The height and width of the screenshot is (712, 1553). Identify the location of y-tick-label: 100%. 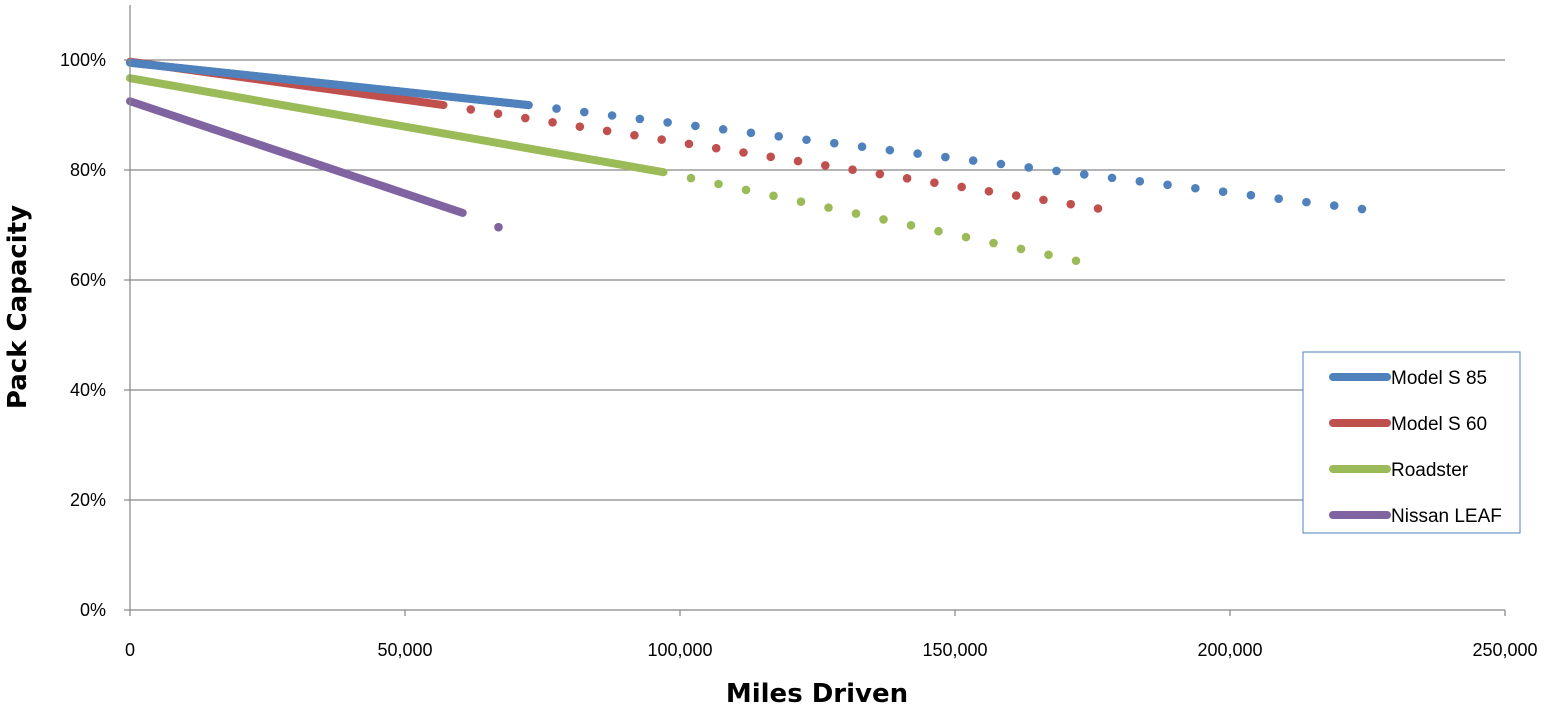
(83, 60).